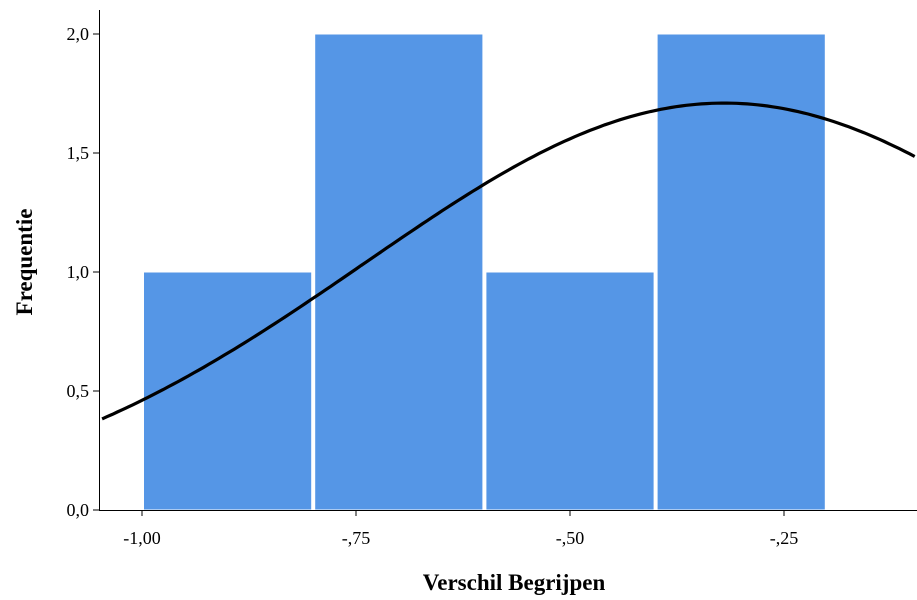 The height and width of the screenshot is (600, 917). I want to click on y-tick-label: 2,0, so click(78, 34).